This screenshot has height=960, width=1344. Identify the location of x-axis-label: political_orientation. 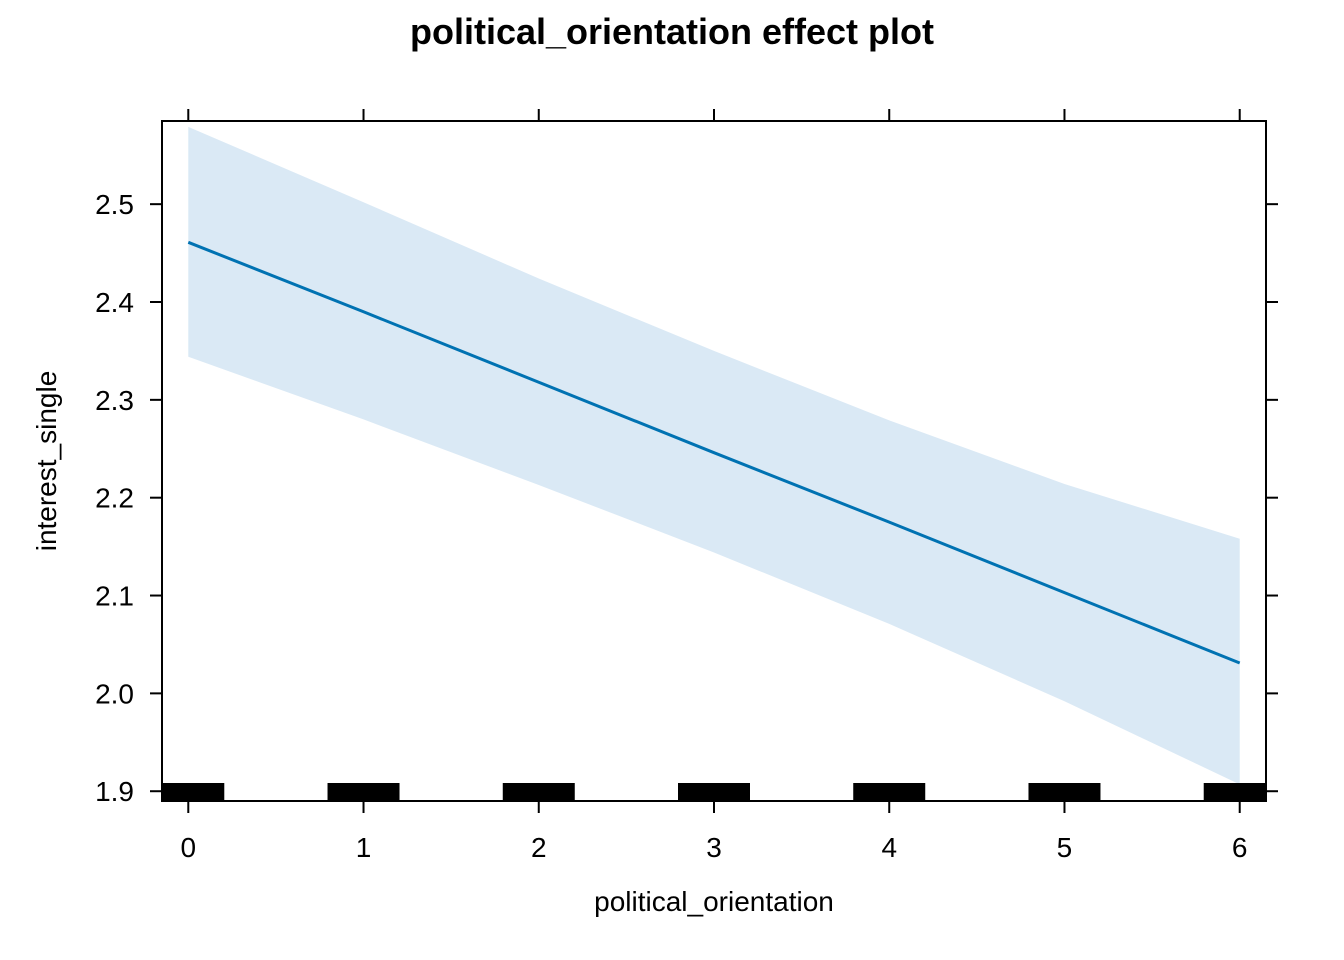
(714, 901).